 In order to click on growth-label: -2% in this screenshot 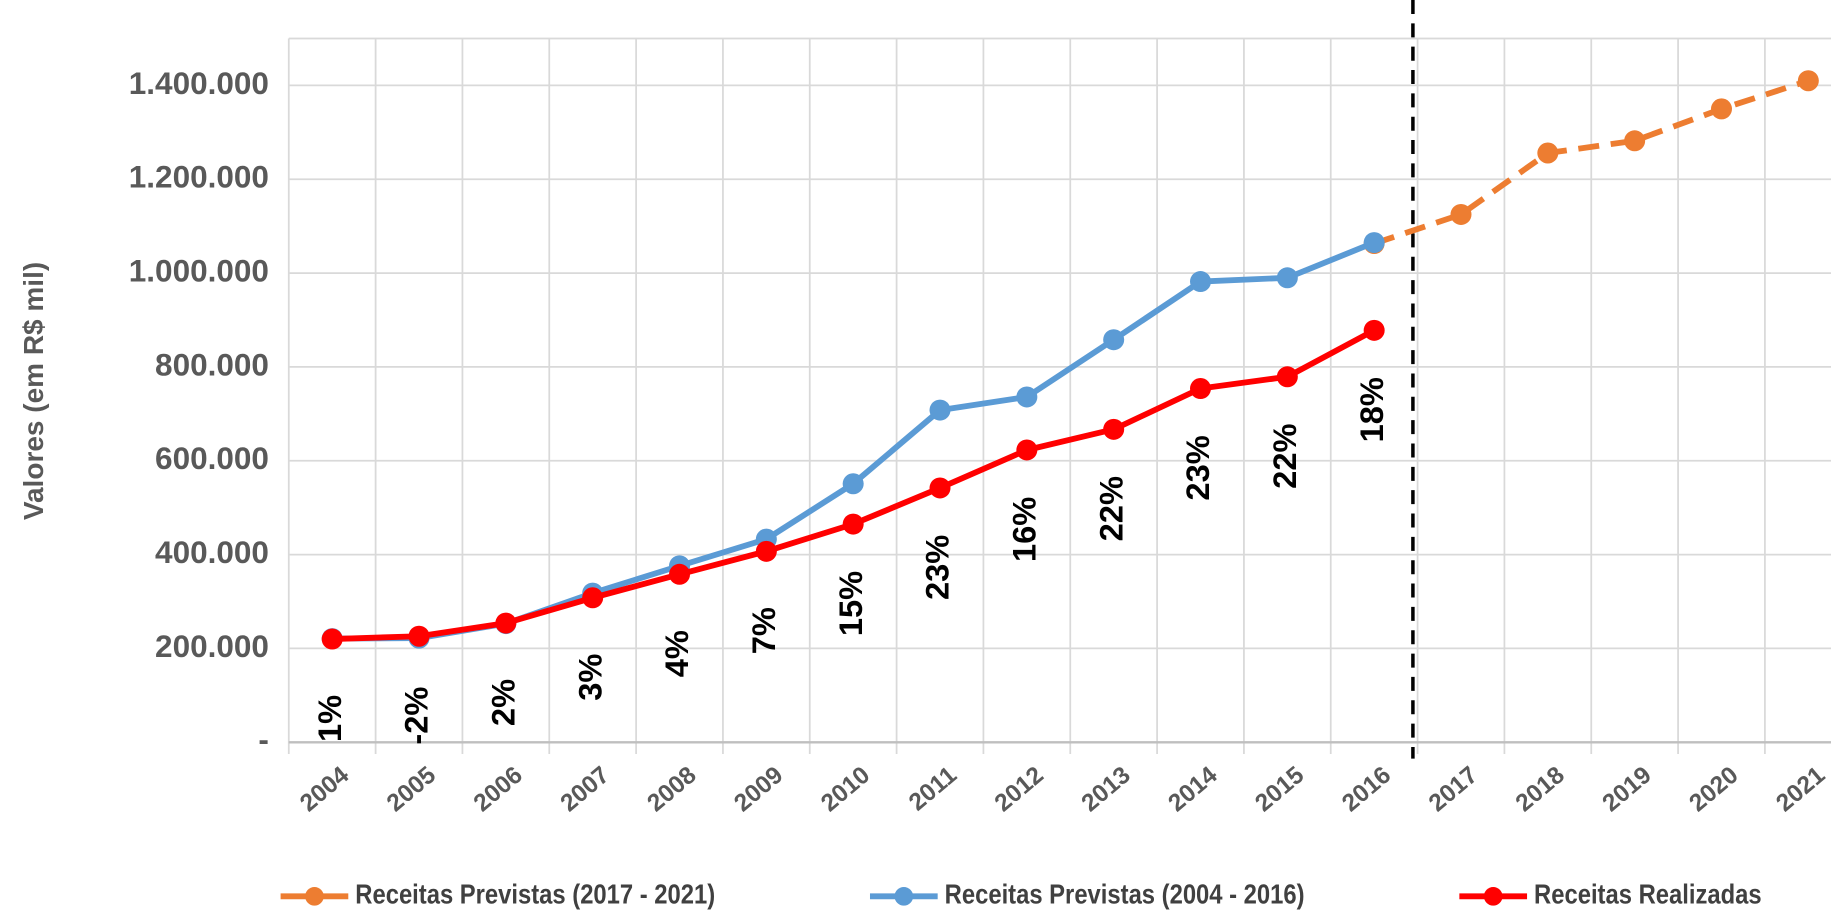, I will do `click(416, 716)`.